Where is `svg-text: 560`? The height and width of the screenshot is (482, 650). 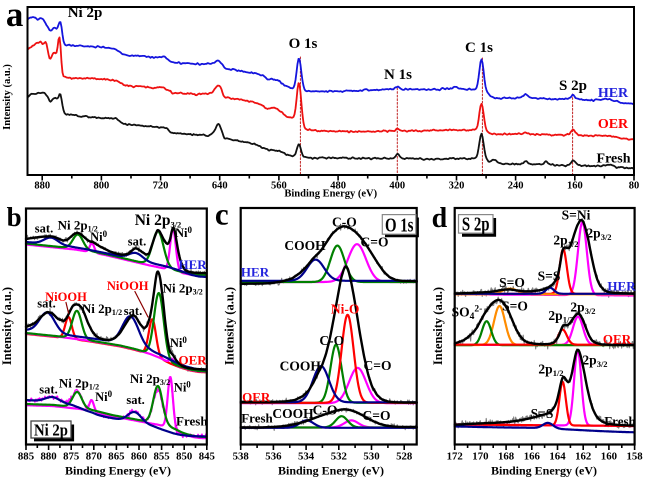
svg-text: 560 is located at coordinates (279, 186).